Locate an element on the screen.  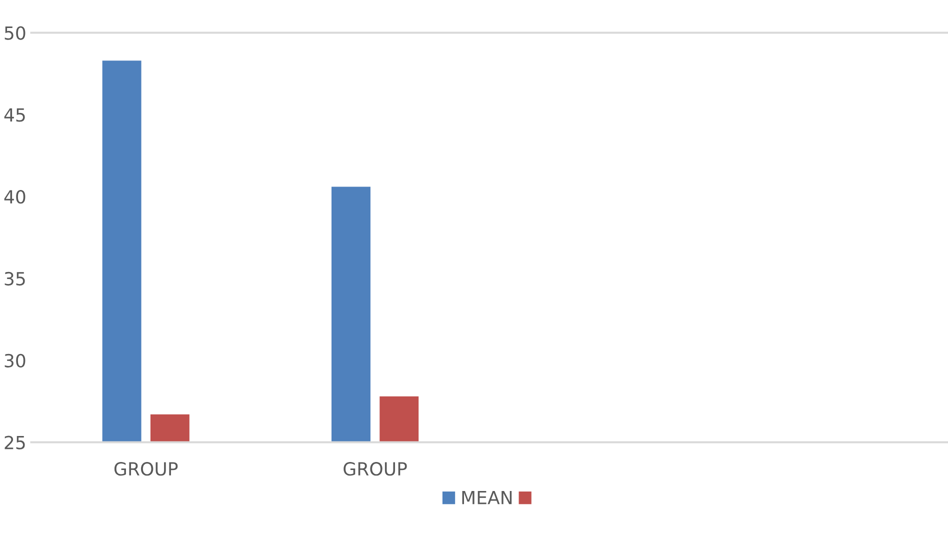
y-tick-label: 35 is located at coordinates (14, 279).